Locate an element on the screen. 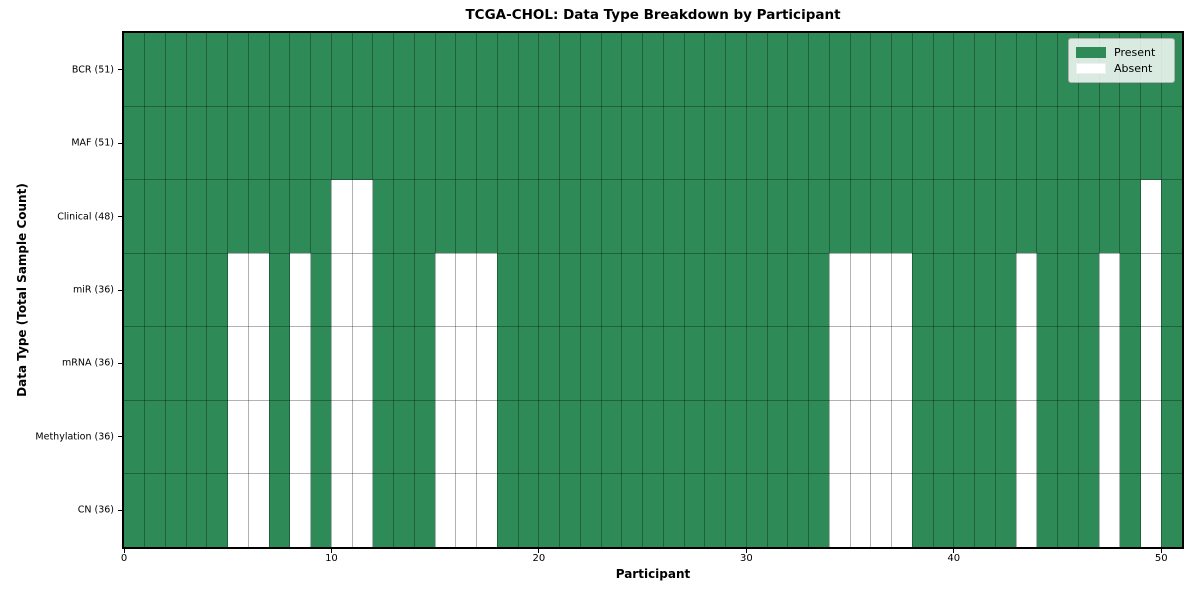 This screenshot has height=600, width=1200. cell-miR-p28 is located at coordinates (715, 290).